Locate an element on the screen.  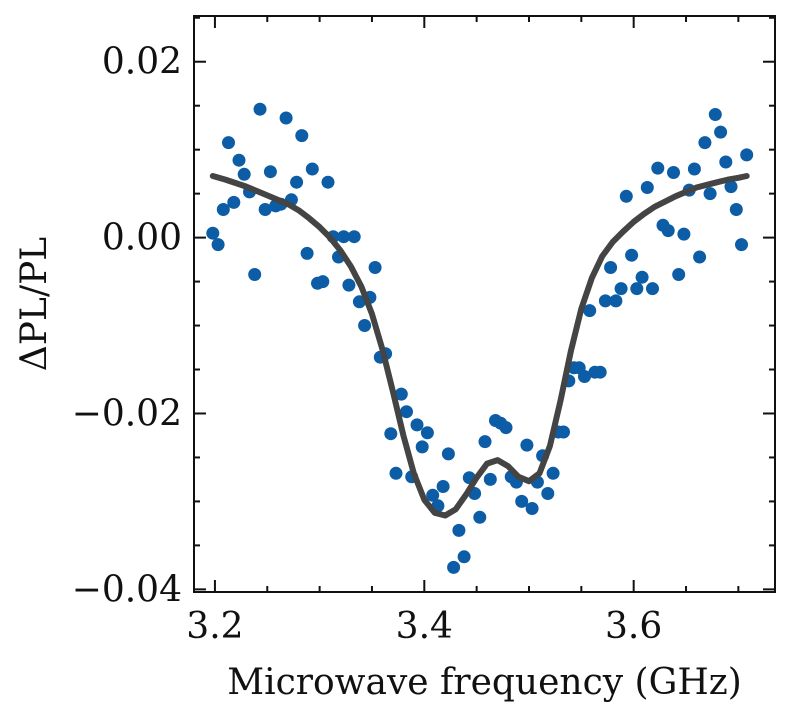
y-tick-label: −0.02 is located at coordinates (127, 413).